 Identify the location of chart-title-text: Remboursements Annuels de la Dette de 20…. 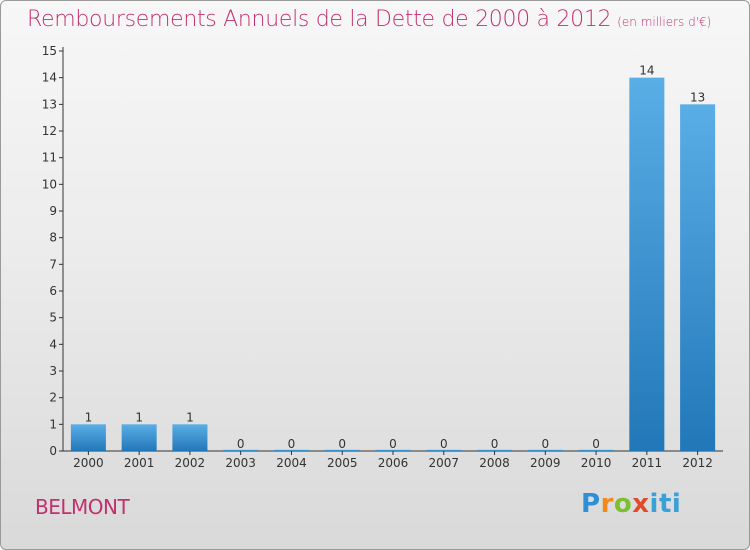
(319, 19).